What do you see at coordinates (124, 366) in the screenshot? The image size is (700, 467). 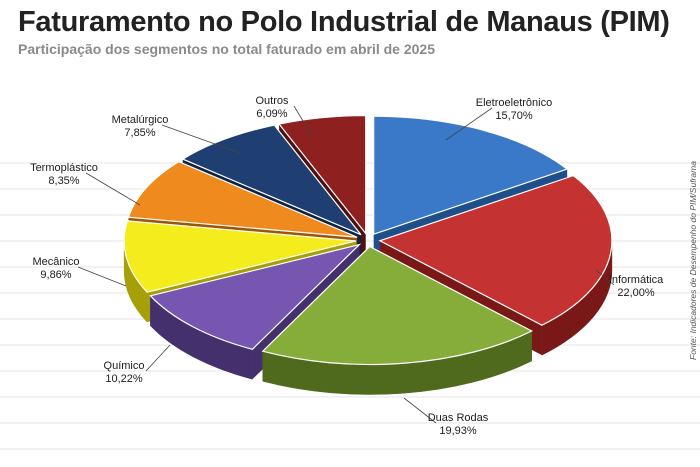 I see `slice-label-3: Químico` at bounding box center [124, 366].